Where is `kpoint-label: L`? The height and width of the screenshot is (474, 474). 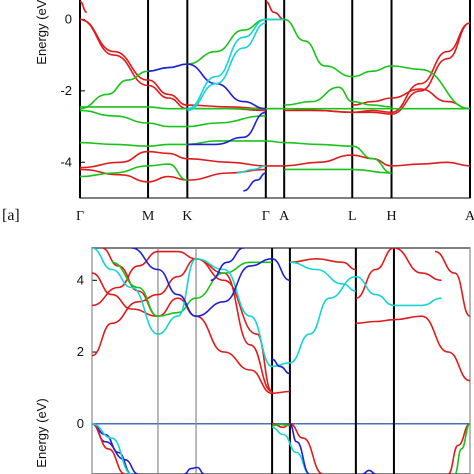 kpoint-label: L is located at coordinates (352, 216).